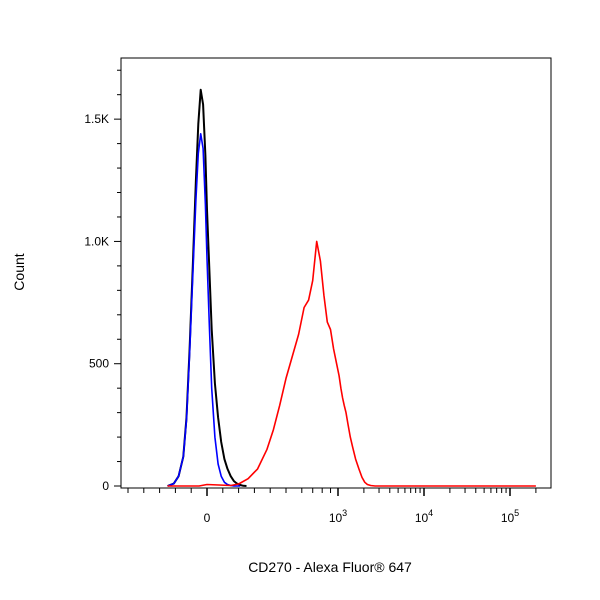 Image resolution: width=600 pixels, height=600 pixels. I want to click on y-tick-label: 0, so click(105, 486).